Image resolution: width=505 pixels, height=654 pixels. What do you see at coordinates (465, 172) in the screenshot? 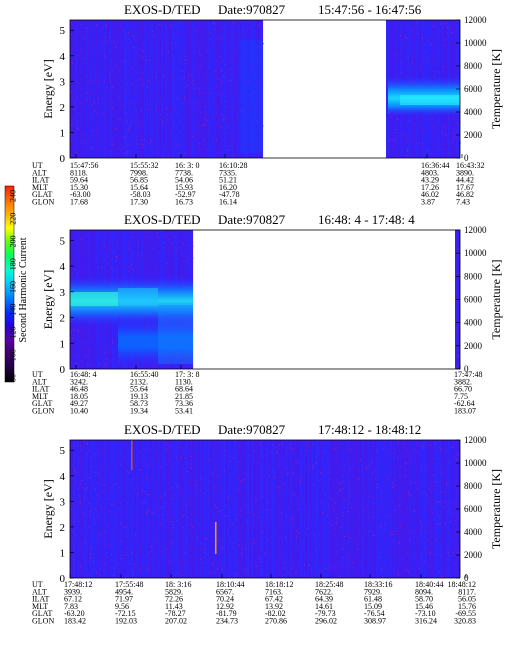
I see `table-cell: 3890.` at bounding box center [465, 172].